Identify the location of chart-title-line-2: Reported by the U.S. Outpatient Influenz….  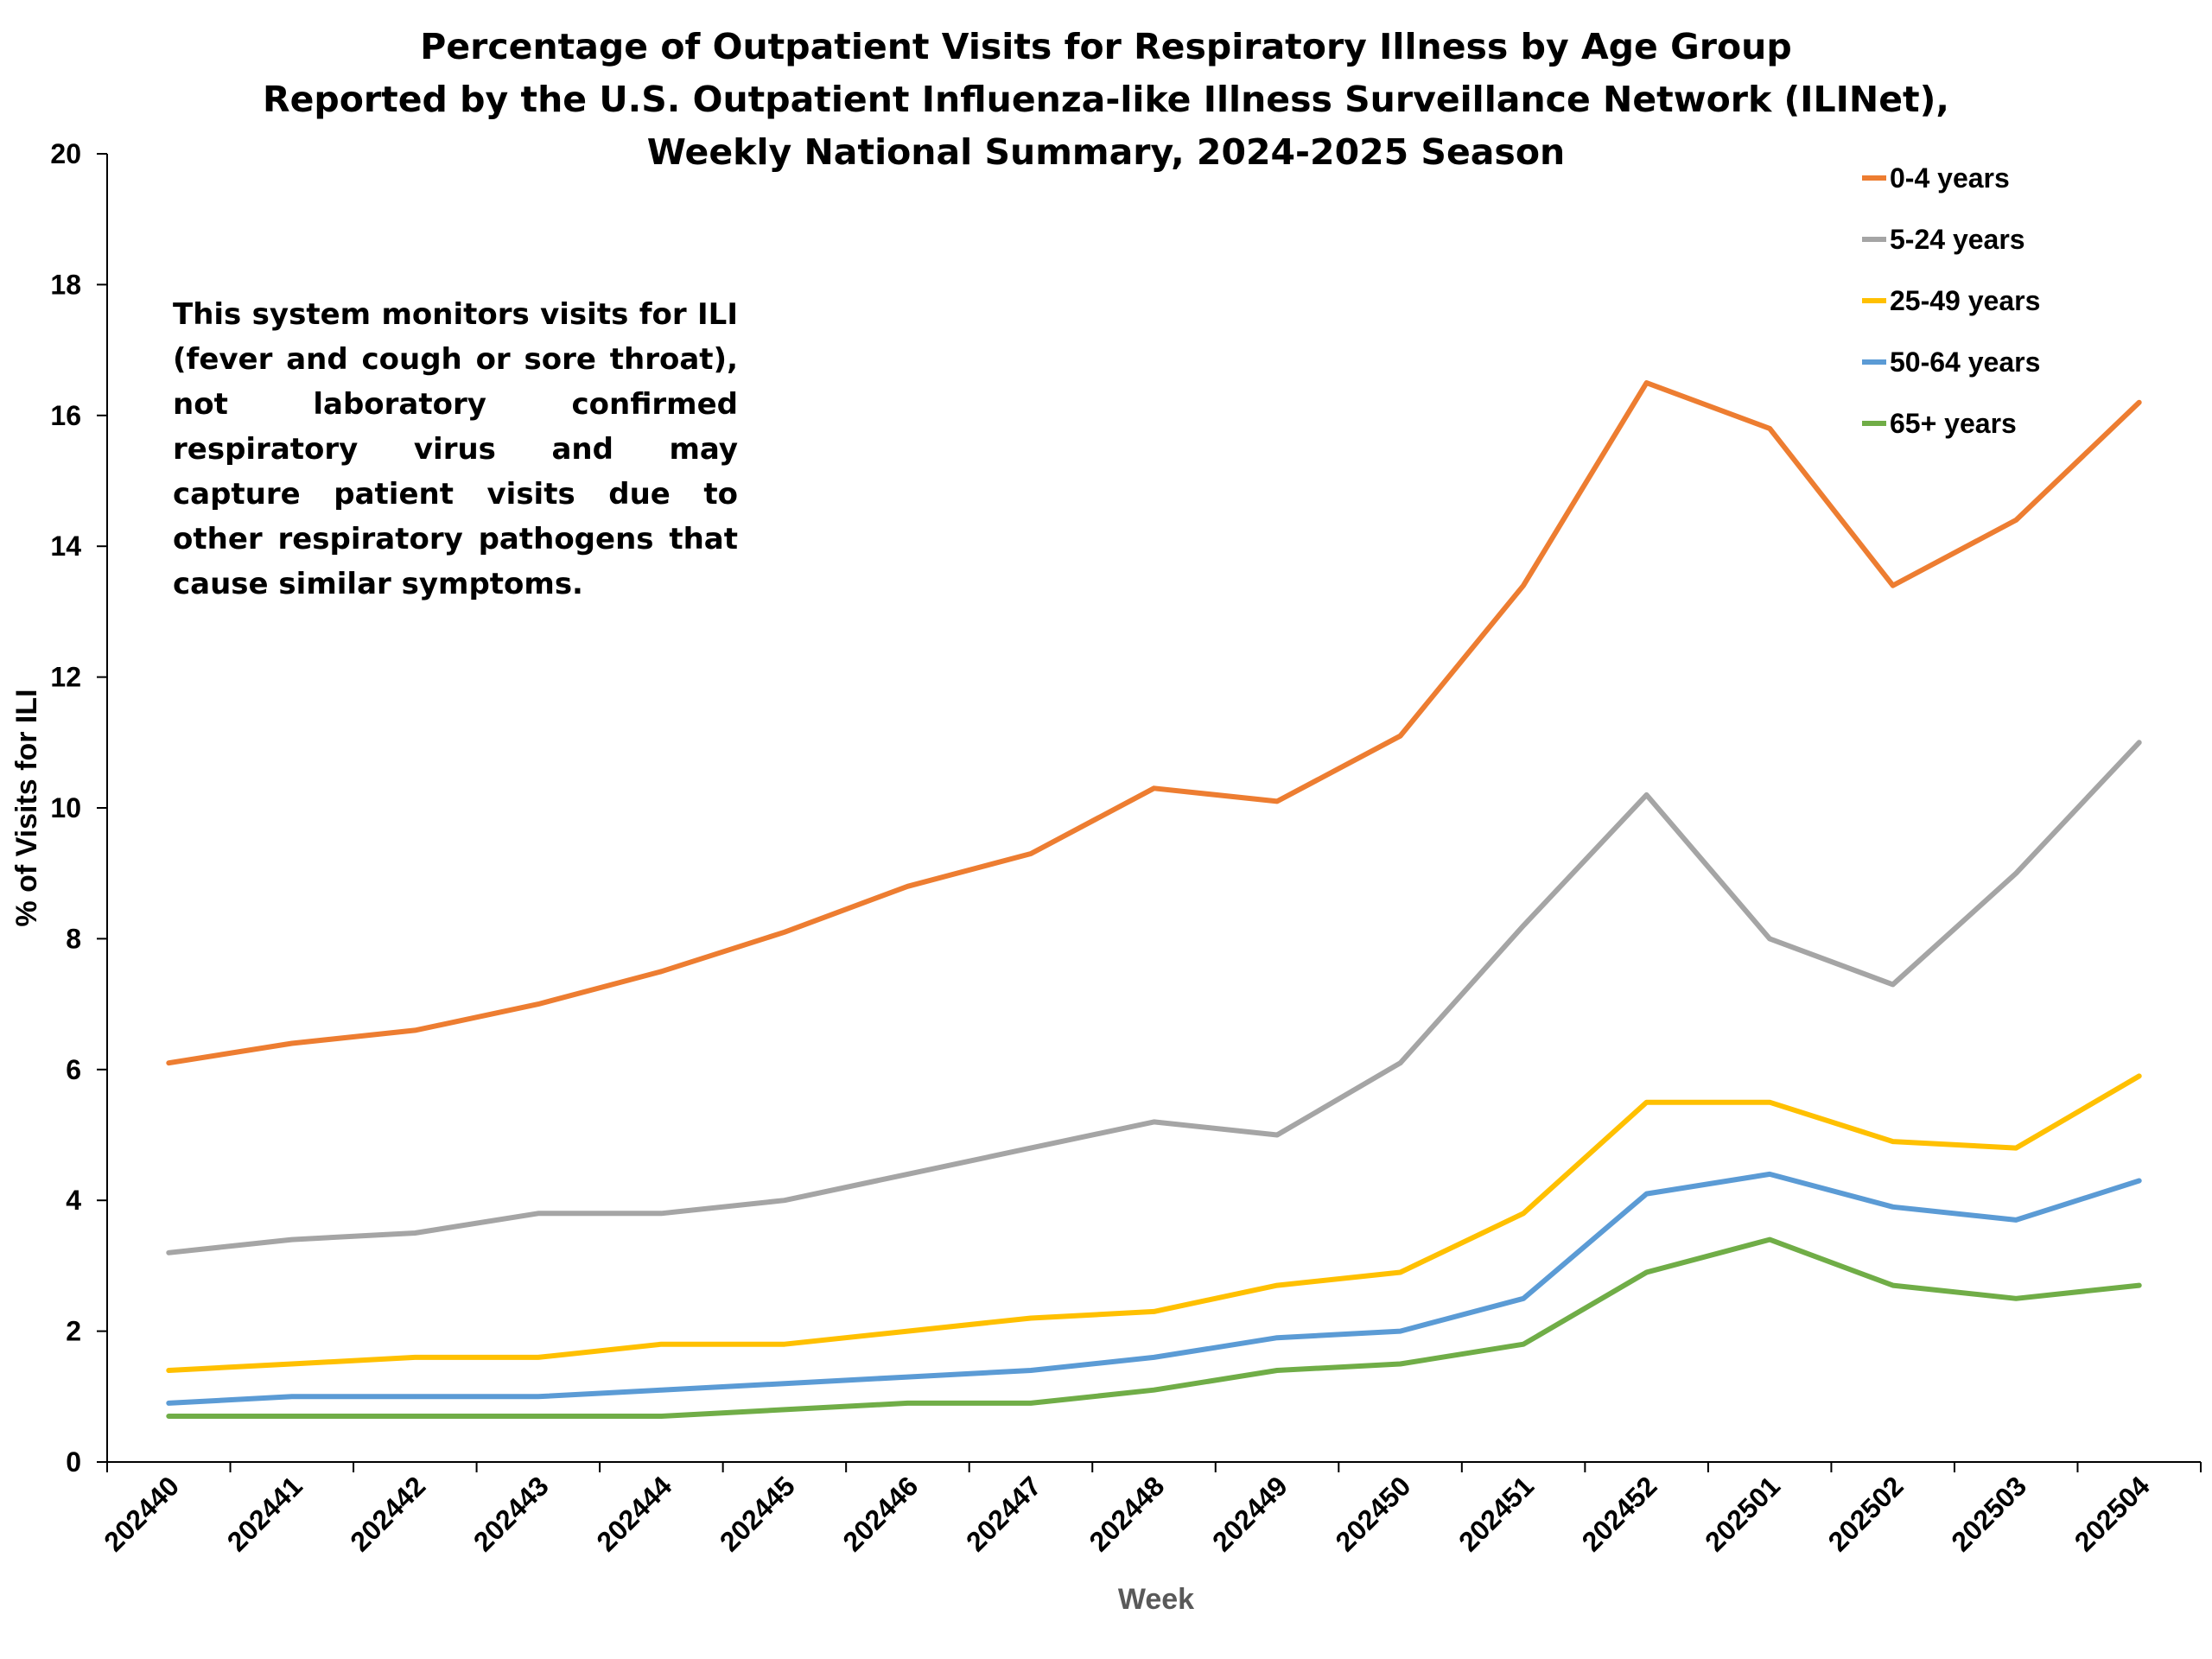
(1106, 99).